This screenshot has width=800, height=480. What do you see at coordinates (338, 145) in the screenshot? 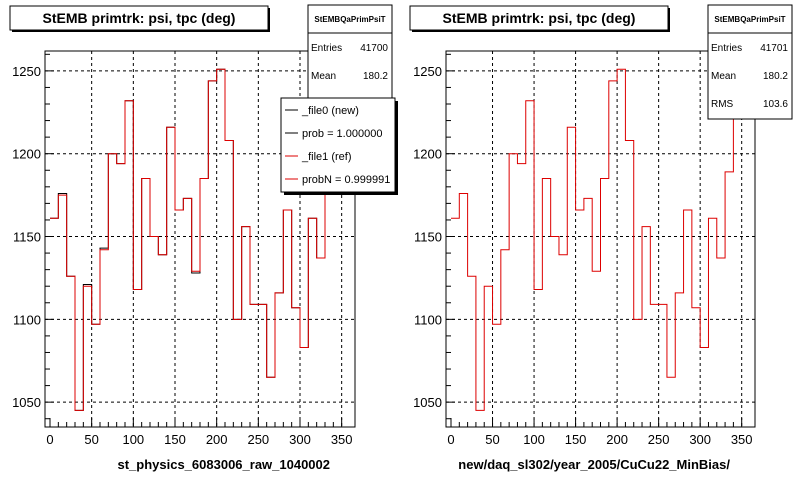
I see `legend-box` at bounding box center [338, 145].